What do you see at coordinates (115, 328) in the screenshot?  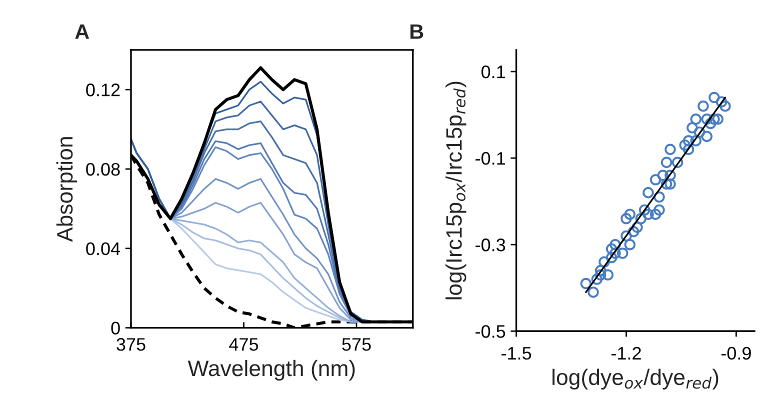 I see `y-tick-label: 0` at bounding box center [115, 328].